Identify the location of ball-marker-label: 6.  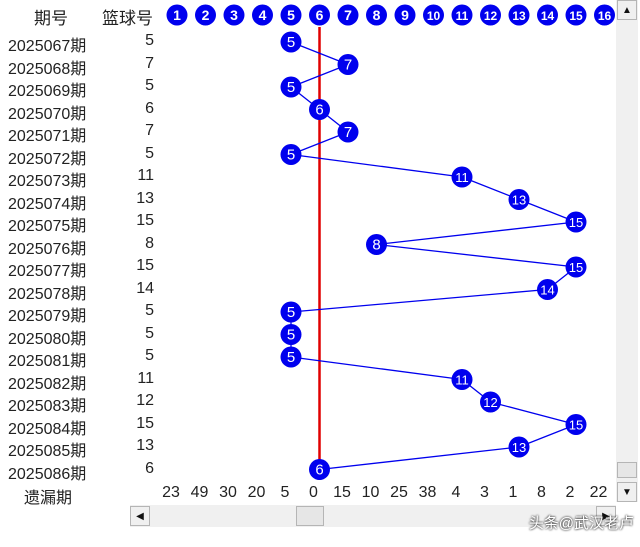
(319, 470).